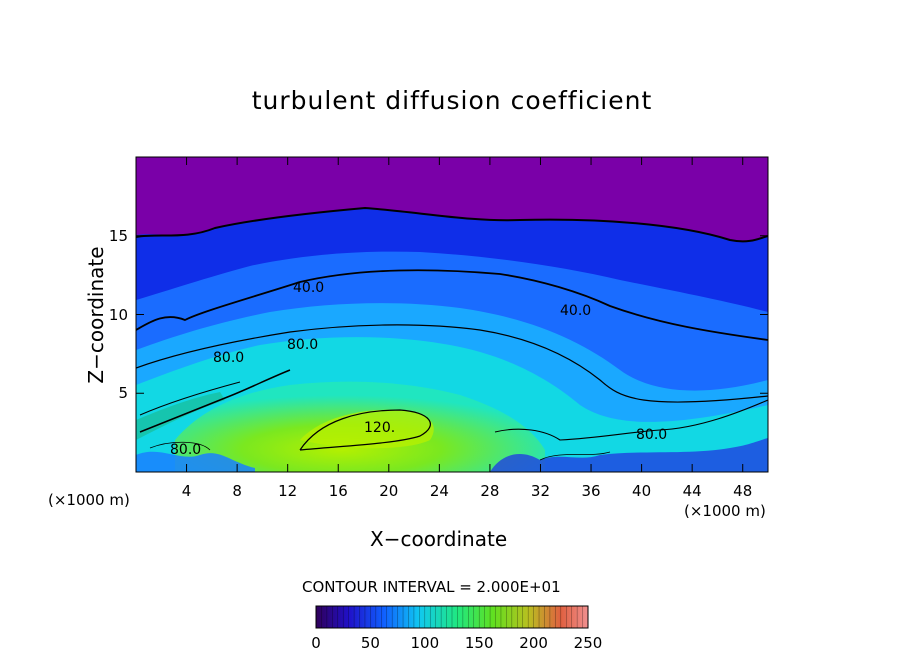 This screenshot has height=654, width=904. I want to click on x-tick-label: 44, so click(692, 491).